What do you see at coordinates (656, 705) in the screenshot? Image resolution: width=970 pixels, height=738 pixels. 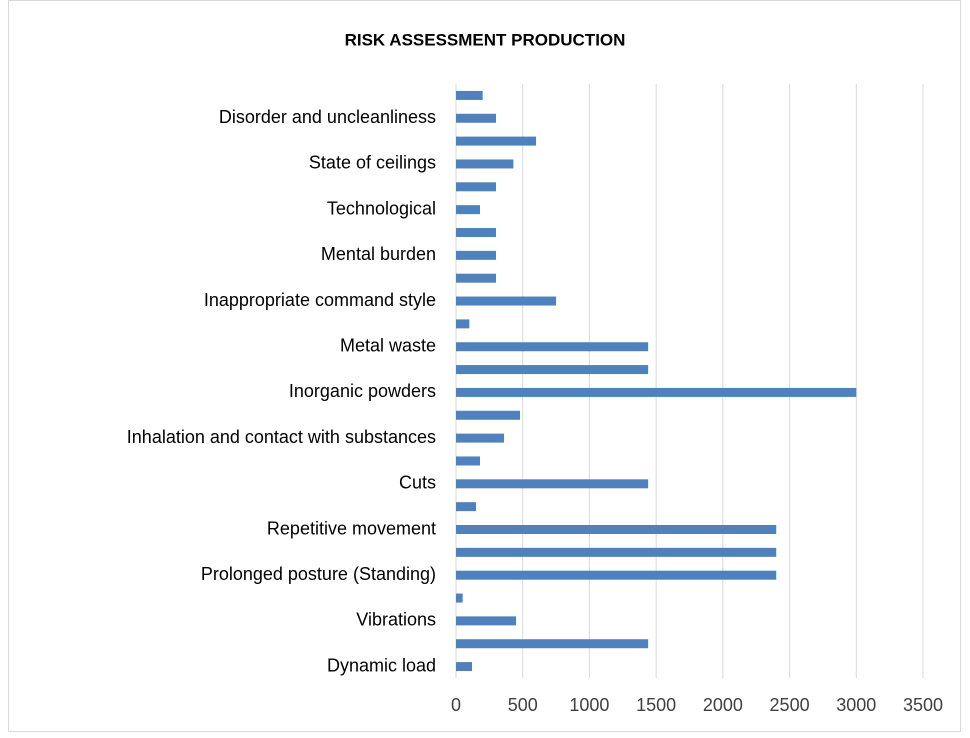 I see `x-tick-label: 1500` at bounding box center [656, 705].